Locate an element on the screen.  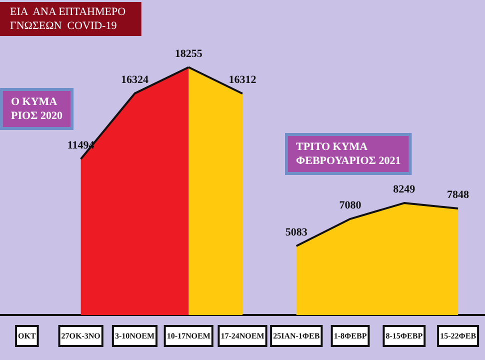
data-label: 8249 is located at coordinates (404, 190).